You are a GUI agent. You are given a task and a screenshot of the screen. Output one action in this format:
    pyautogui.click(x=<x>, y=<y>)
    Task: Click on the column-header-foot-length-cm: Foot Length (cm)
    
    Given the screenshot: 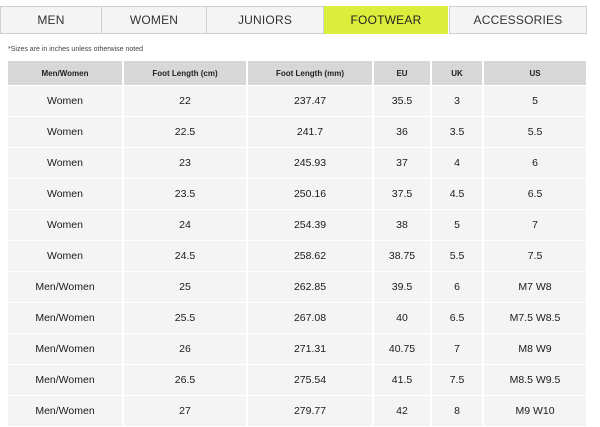 What is the action you would take?
    pyautogui.click(x=186, y=73)
    